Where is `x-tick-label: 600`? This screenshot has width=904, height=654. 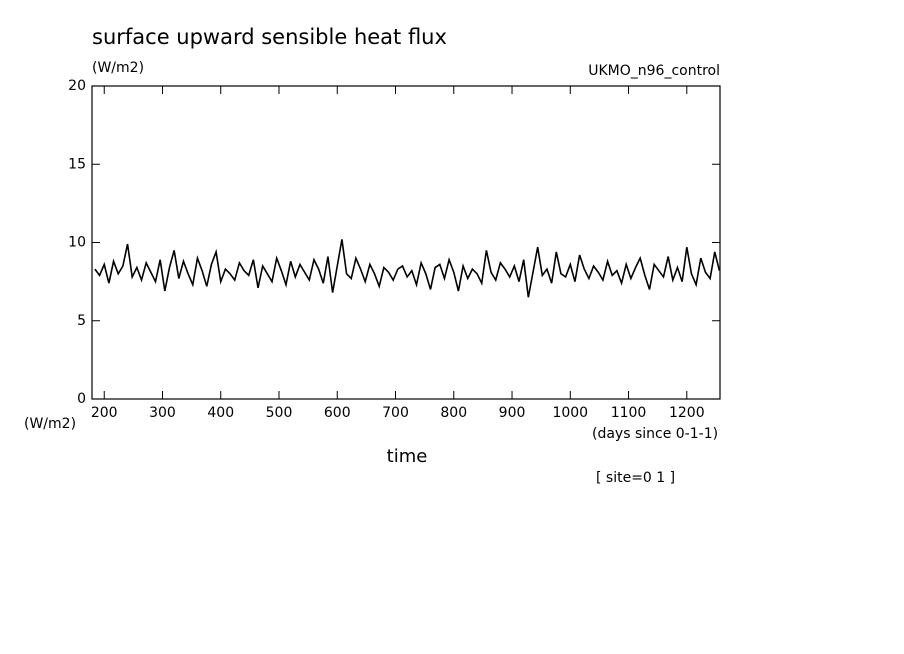 x-tick-label: 600 is located at coordinates (337, 413).